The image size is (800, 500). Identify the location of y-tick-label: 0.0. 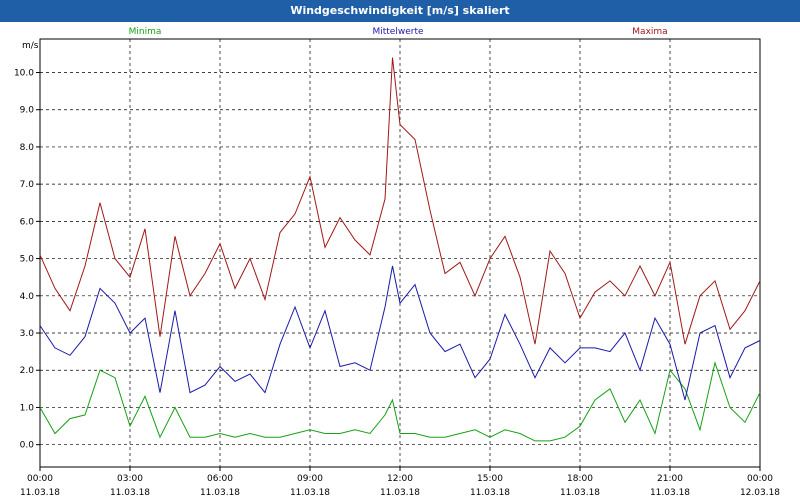
(27, 446).